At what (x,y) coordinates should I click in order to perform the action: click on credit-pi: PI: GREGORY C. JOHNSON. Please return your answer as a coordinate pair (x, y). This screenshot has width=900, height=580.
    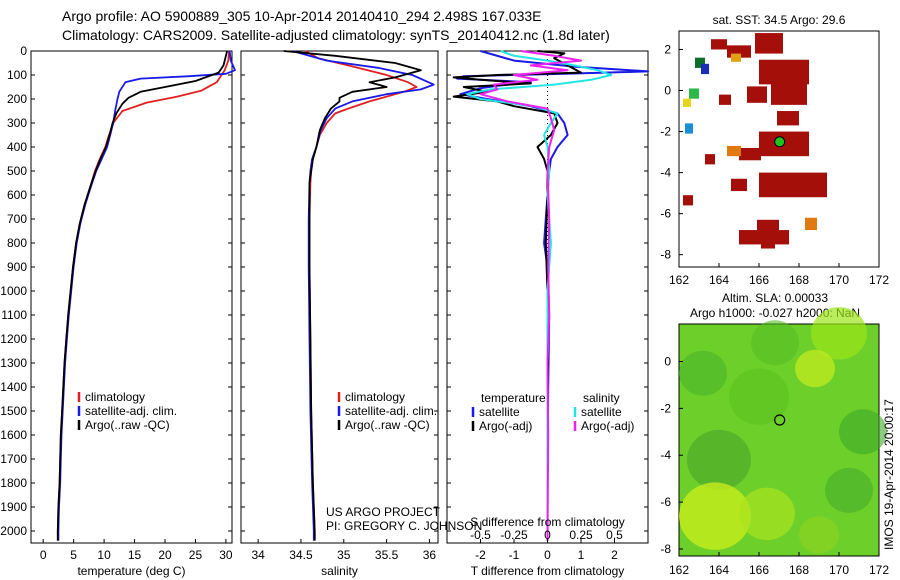
    Looking at the image, I should click on (404, 526).